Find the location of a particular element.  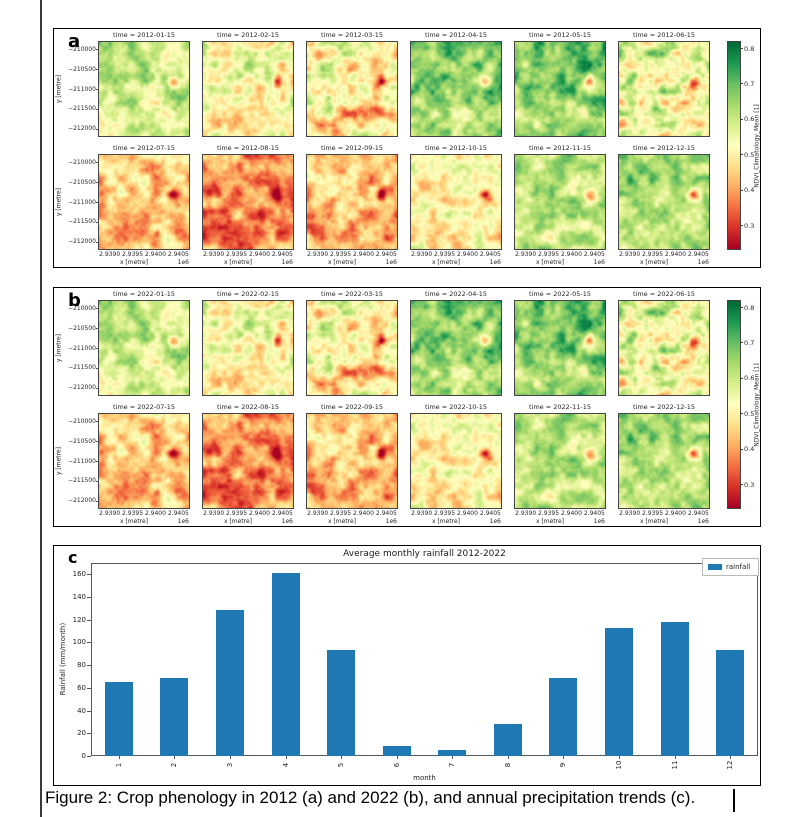

x-tick-label: 4 is located at coordinates (285, 765).